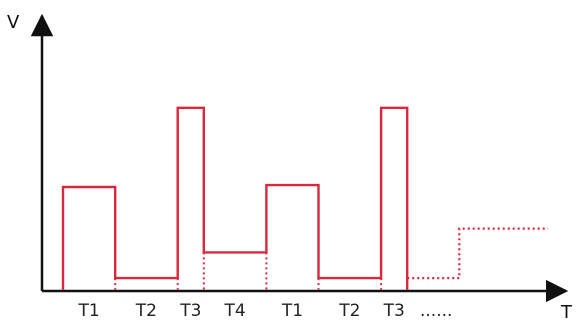 The height and width of the screenshot is (323, 579). What do you see at coordinates (477, 253) in the screenshot?
I see `signal-continuation-line` at bounding box center [477, 253].